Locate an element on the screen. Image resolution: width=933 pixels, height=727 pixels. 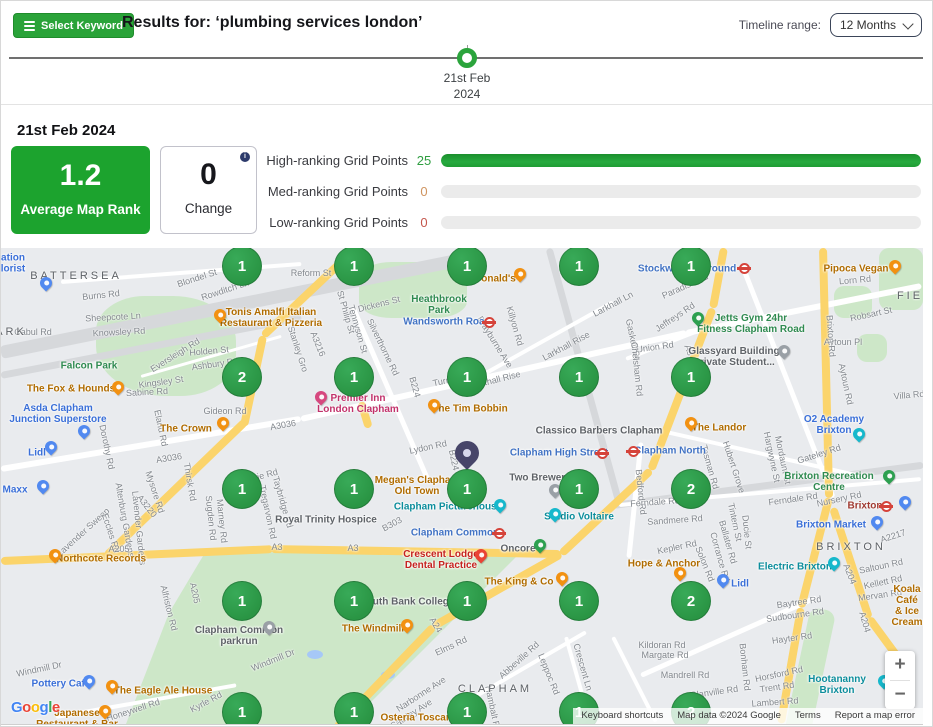
poi-label: Electric Brixton is located at coordinates (795, 567).